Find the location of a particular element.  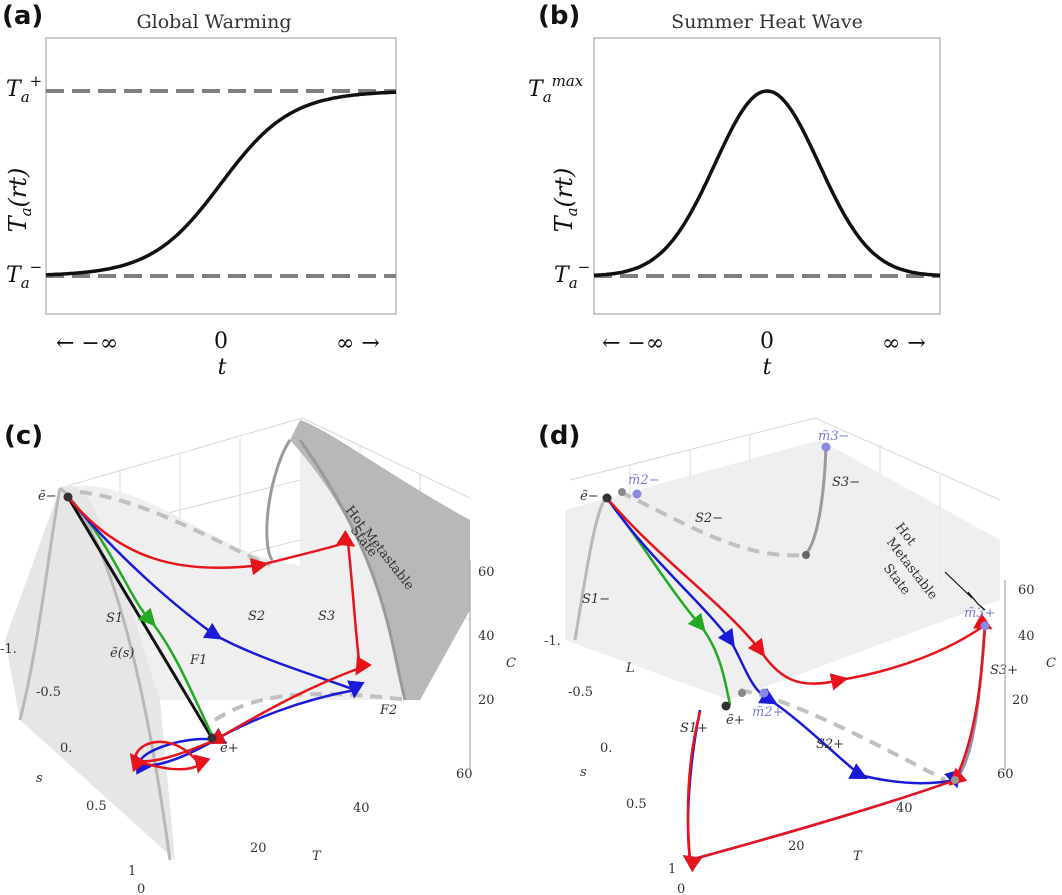

panel-b-xtick-zero: 0 is located at coordinates (767, 341).